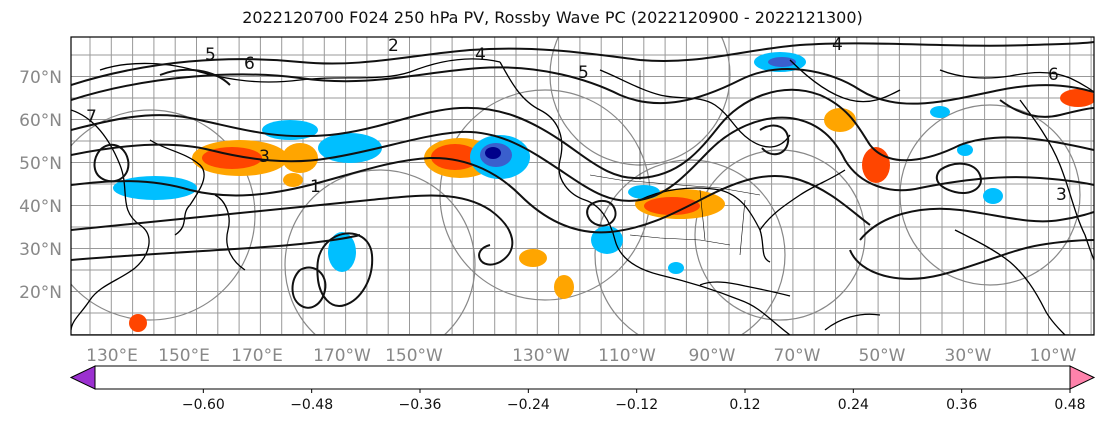 The height and width of the screenshot is (429, 1105). What do you see at coordinates (712, 356) in the screenshot?
I see `lon-tick-label: 90°W` at bounding box center [712, 356].